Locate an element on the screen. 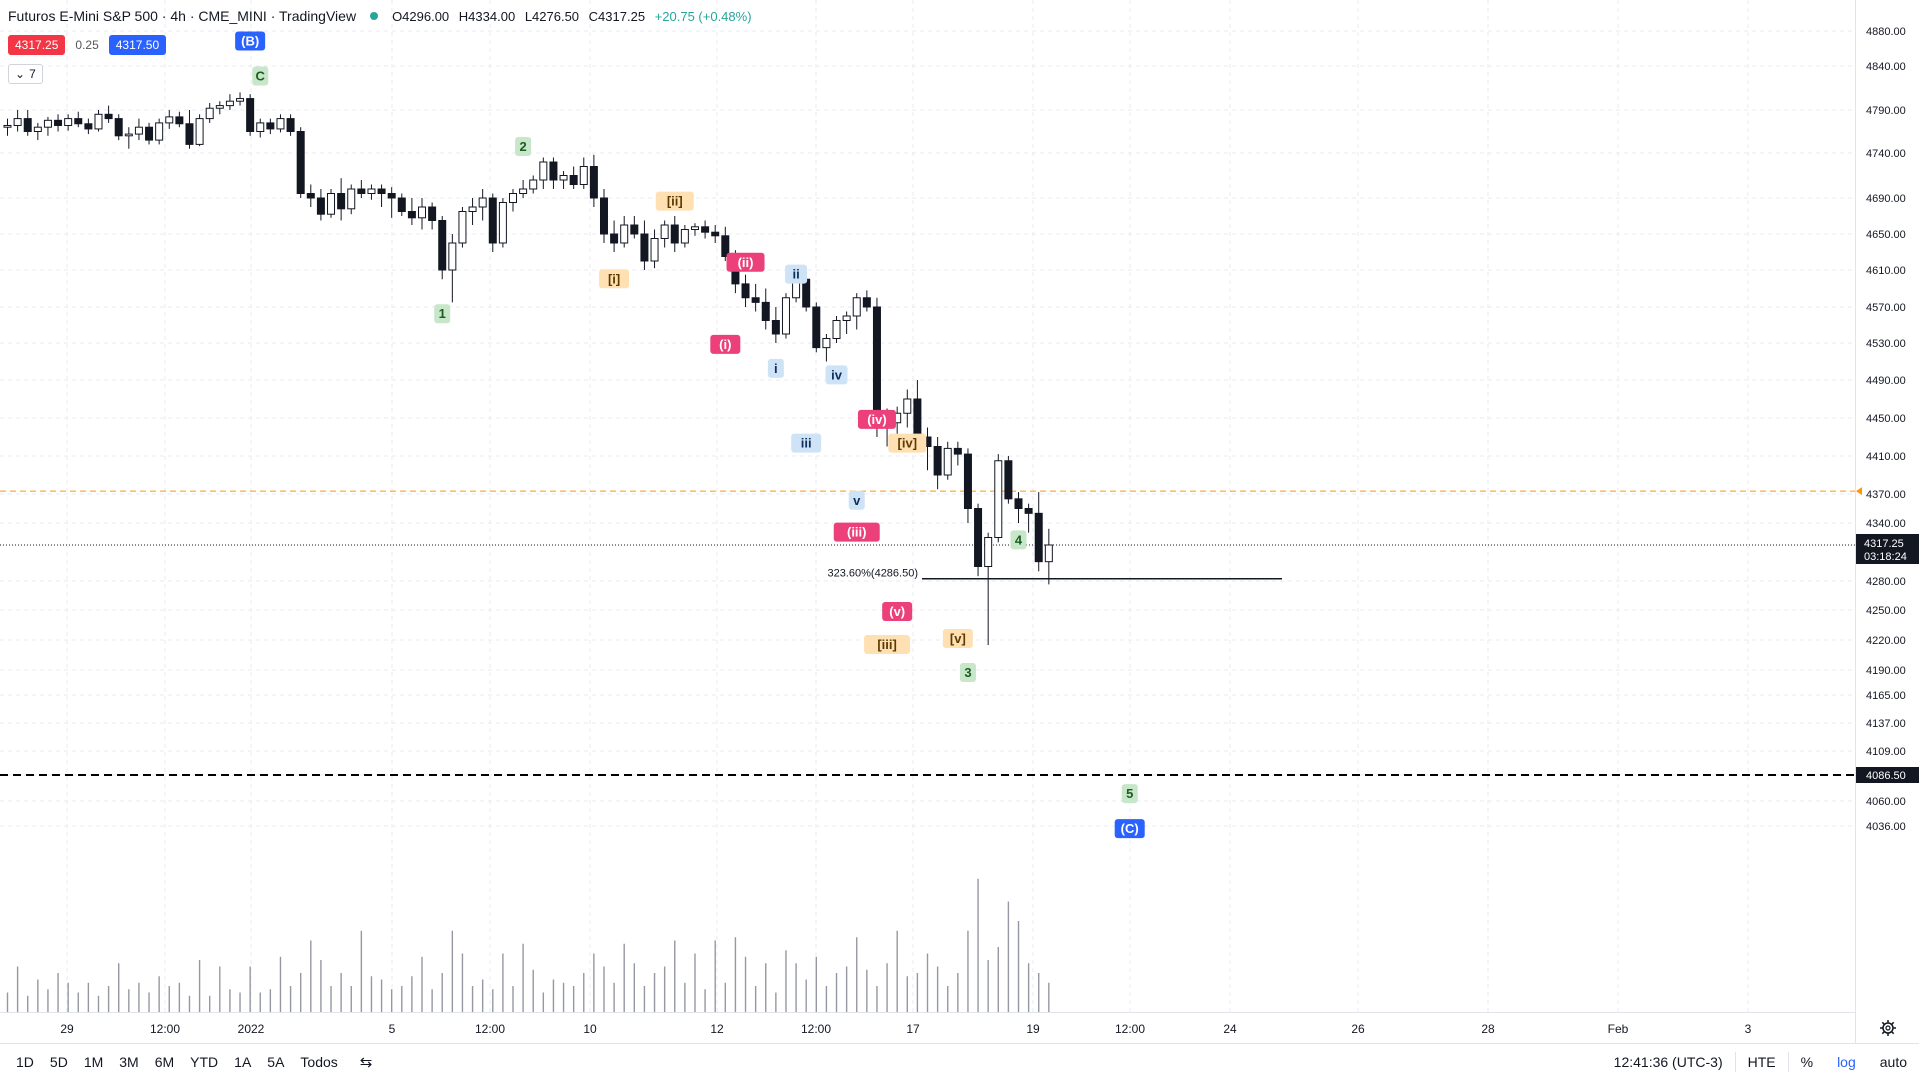 The height and width of the screenshot is (1080, 1919). sell-button: 4317.25 is located at coordinates (37, 45).